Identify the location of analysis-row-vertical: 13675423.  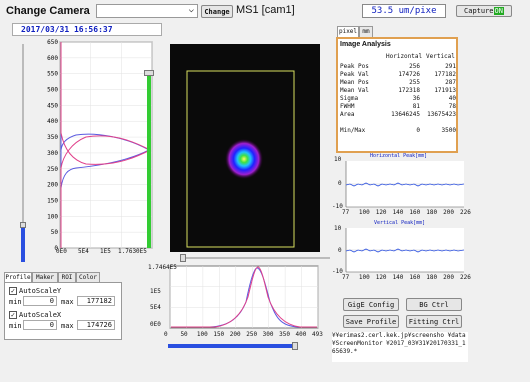
(441, 114).